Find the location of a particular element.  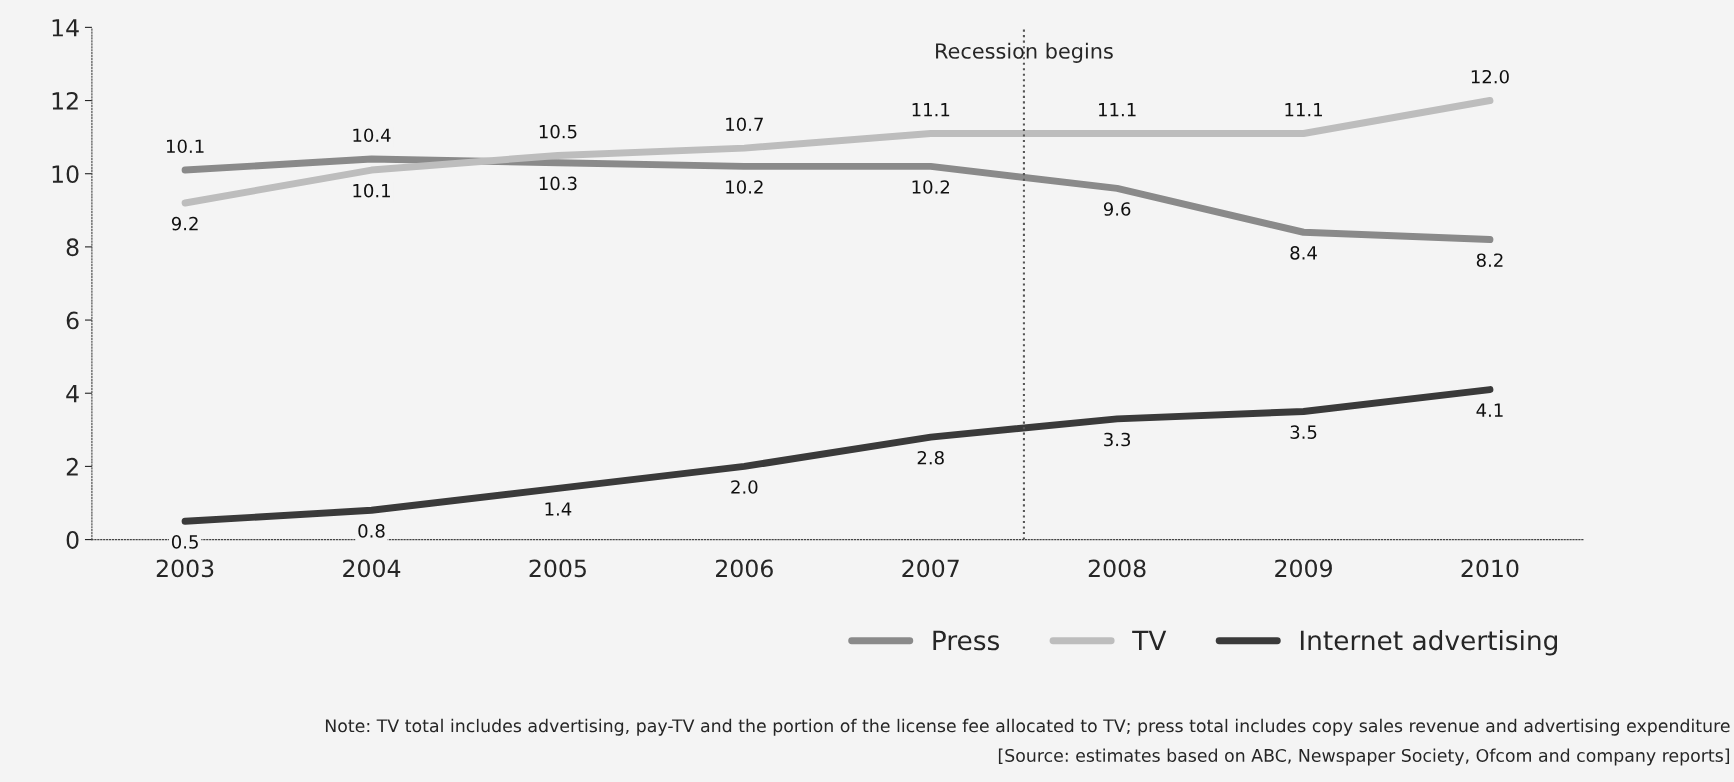

data-label: 10.3 is located at coordinates (558, 183).